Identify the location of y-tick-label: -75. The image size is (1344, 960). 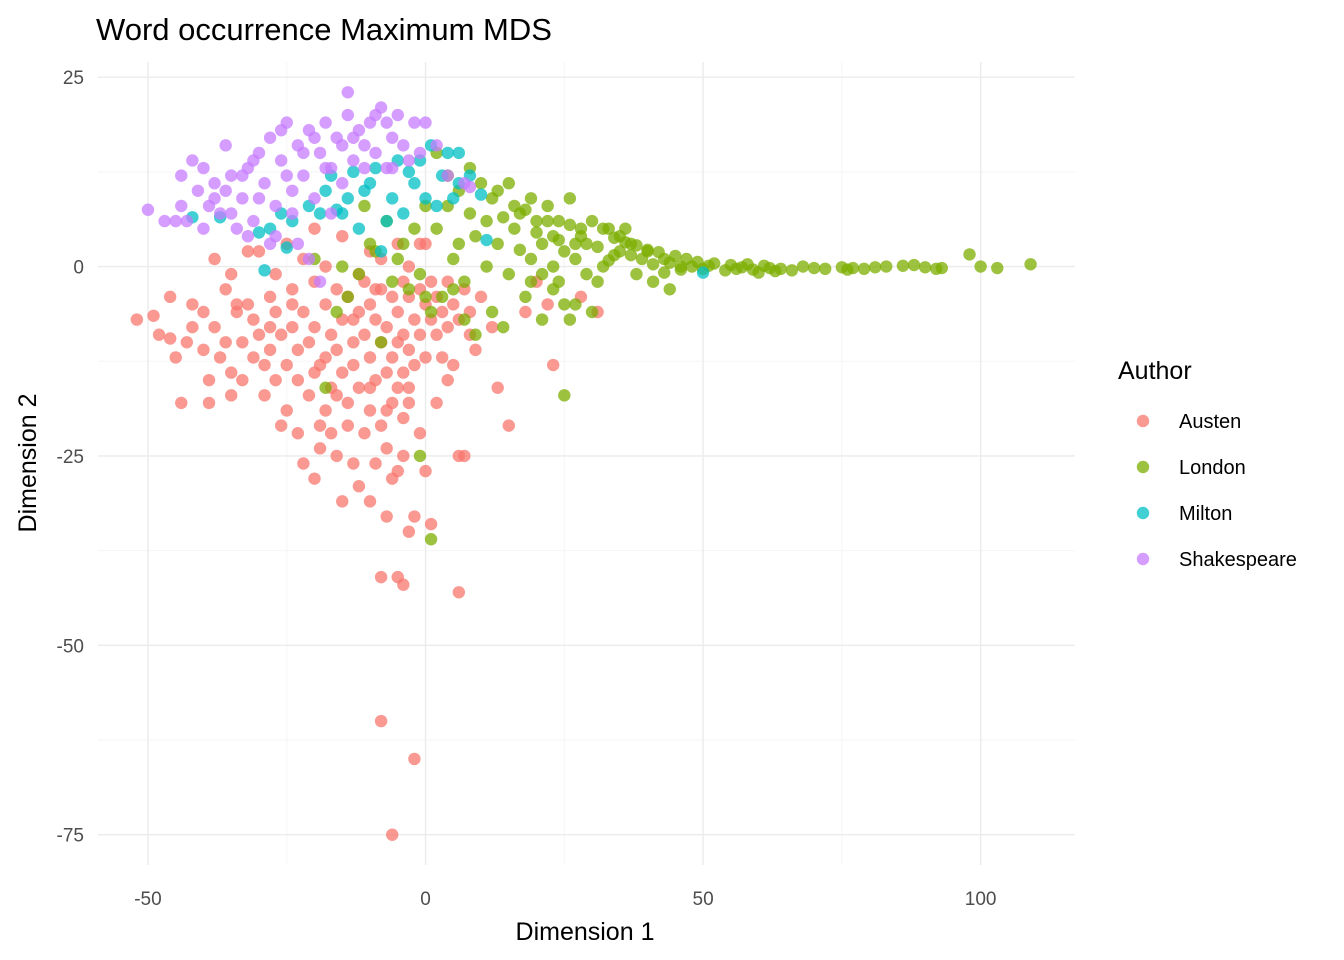
(70, 836).